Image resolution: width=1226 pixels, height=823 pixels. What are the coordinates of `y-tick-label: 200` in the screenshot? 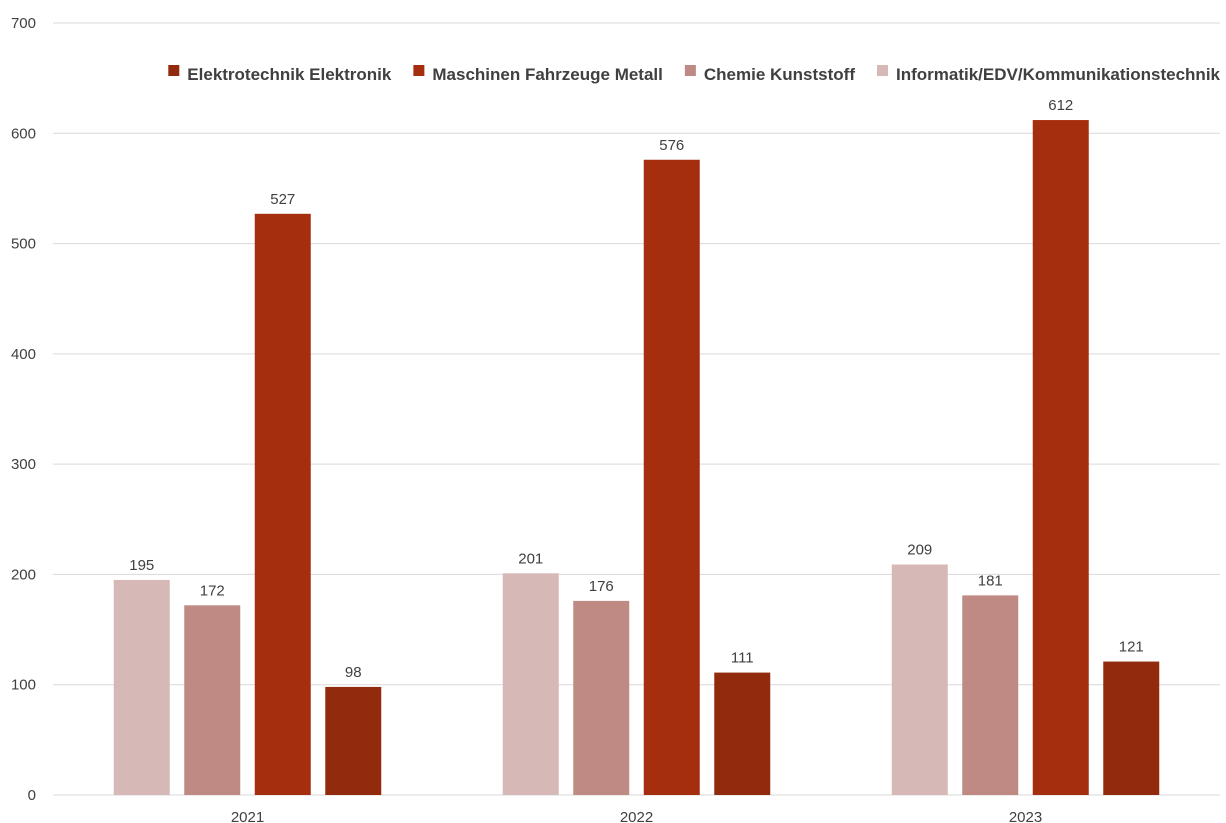 It's located at (23, 574).